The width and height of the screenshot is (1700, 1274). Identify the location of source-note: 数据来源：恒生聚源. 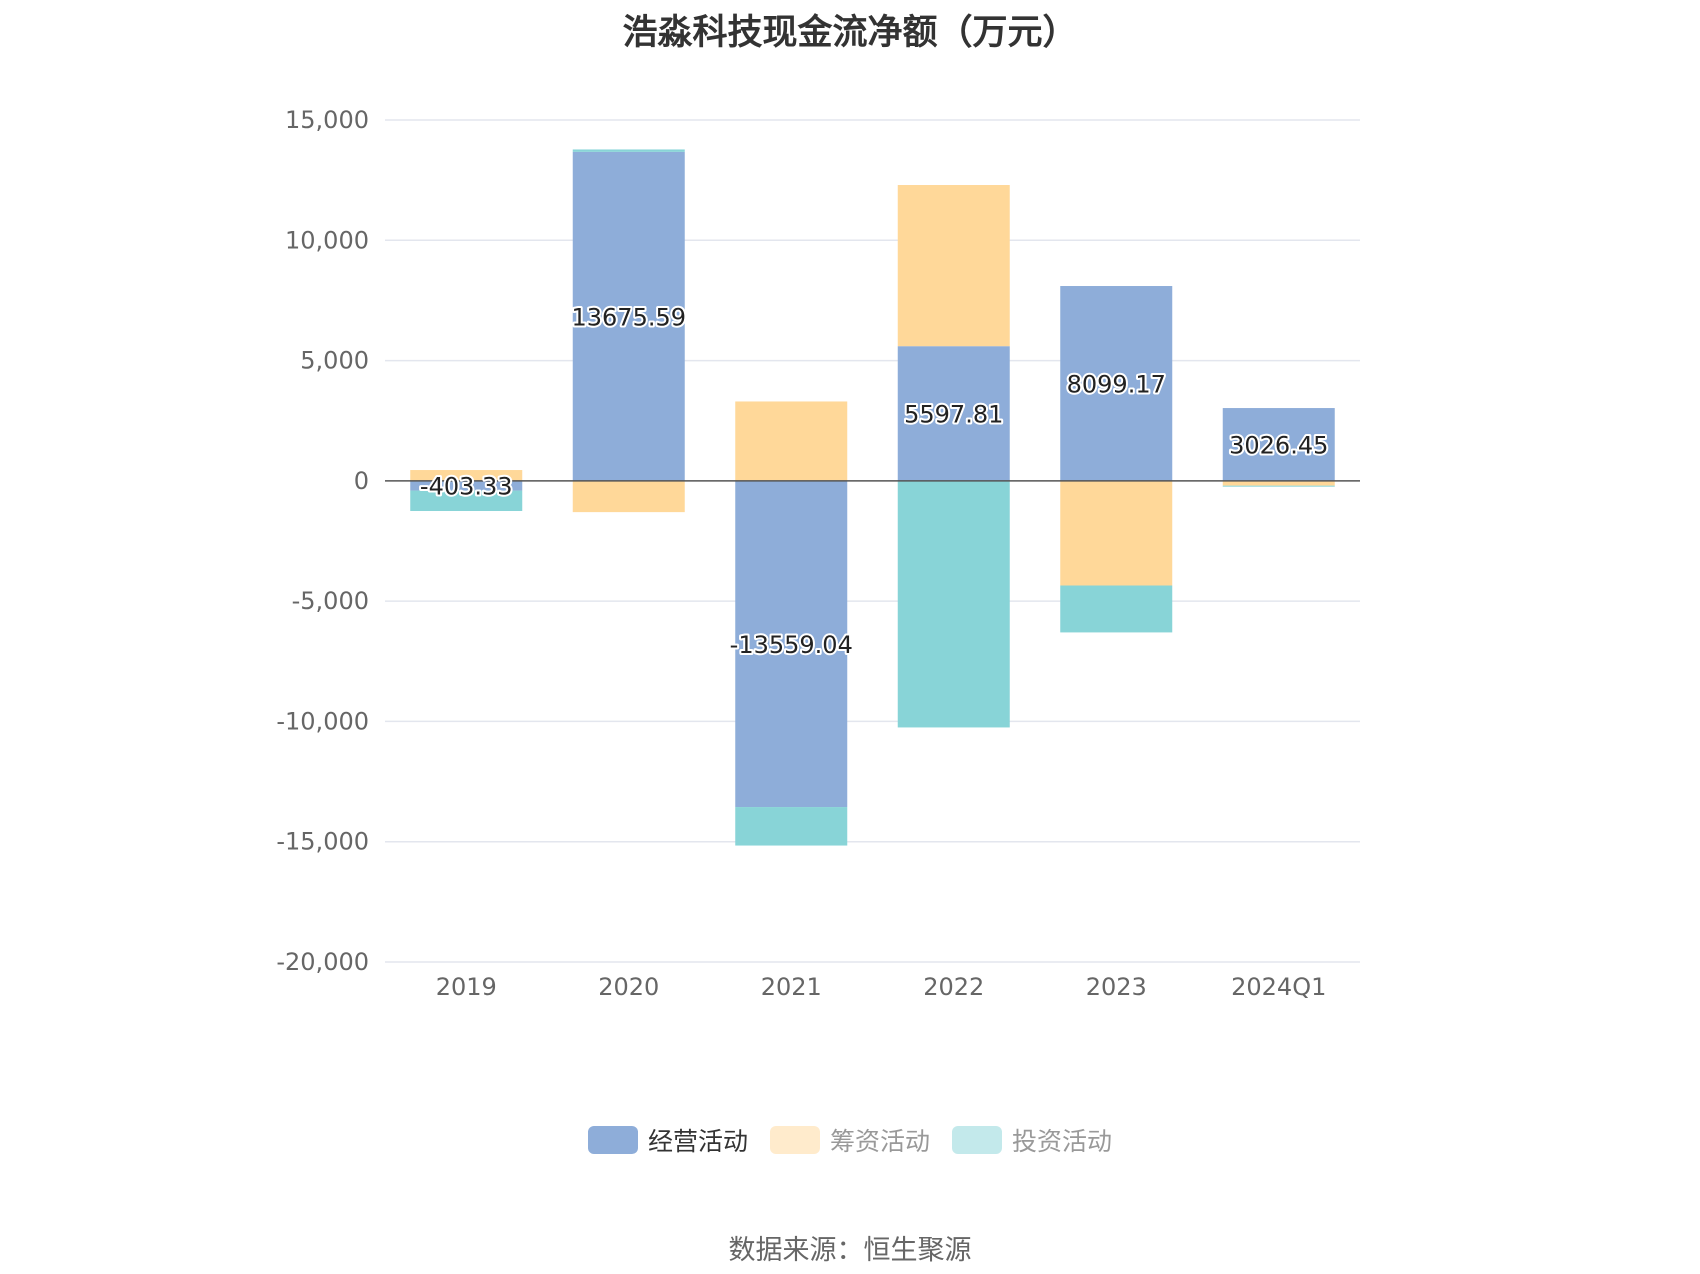
(850, 1250).